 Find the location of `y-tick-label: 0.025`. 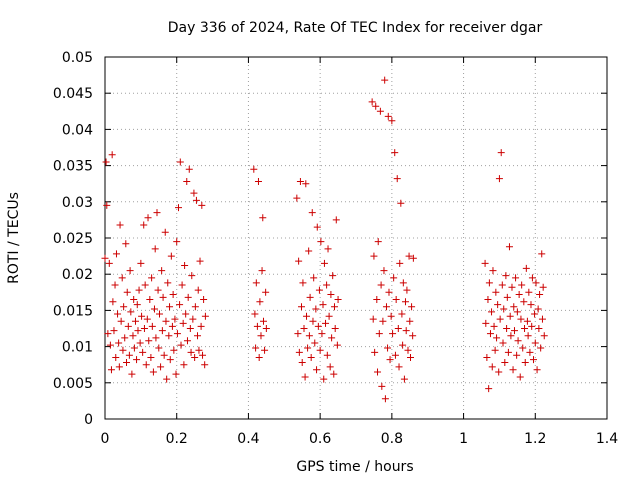

y-tick-label: 0.025 is located at coordinates (73, 239).